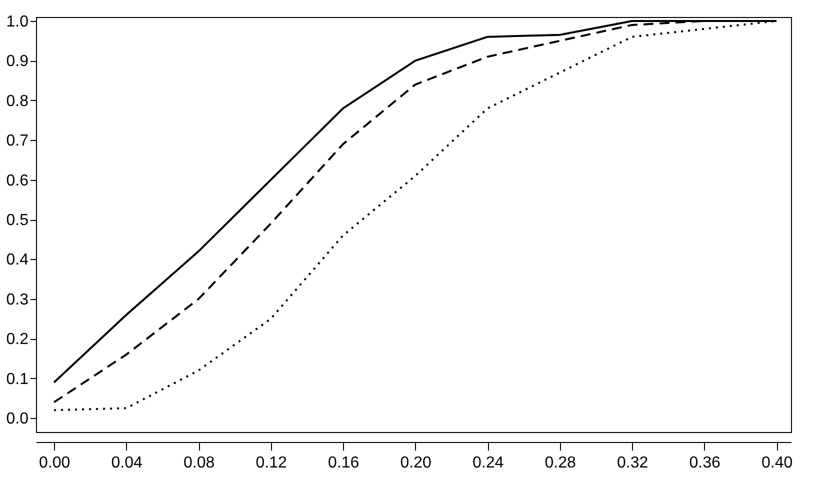  I want to click on y-tick-label: 0.7, so click(17, 141).